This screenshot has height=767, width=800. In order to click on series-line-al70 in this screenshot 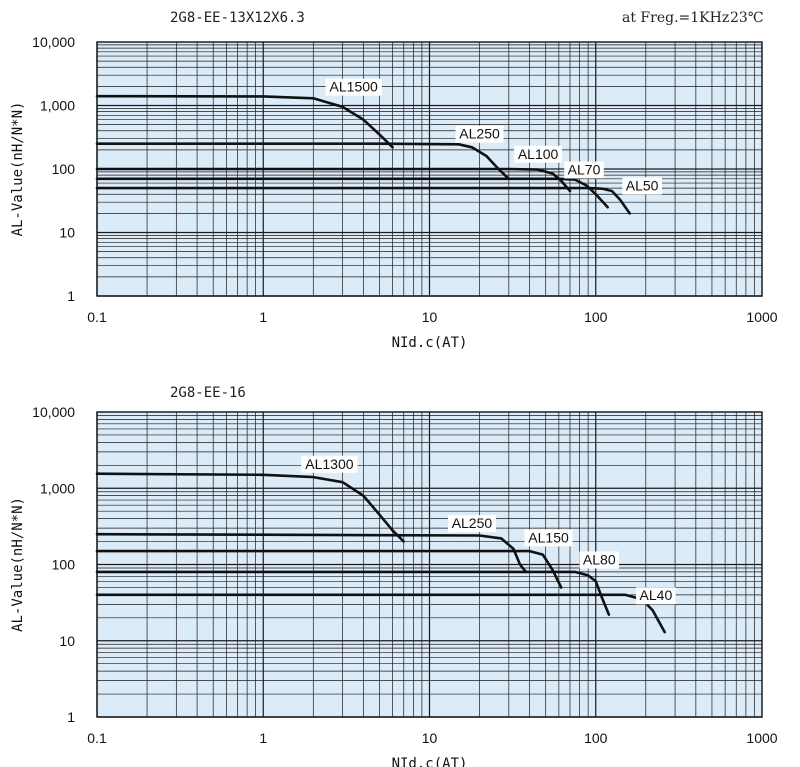, I will do `click(352, 193)`.